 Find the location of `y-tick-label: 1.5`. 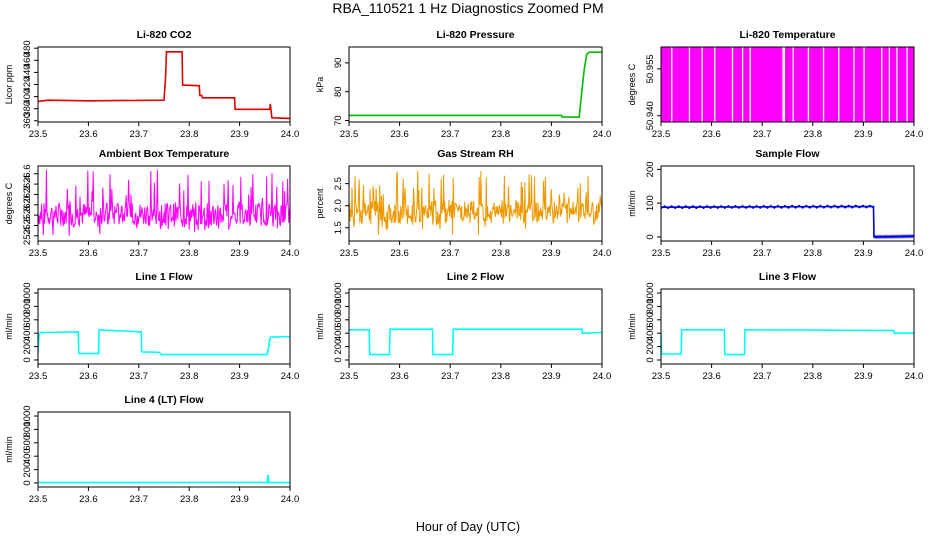

y-tick-label: 1.5 is located at coordinates (338, 227).